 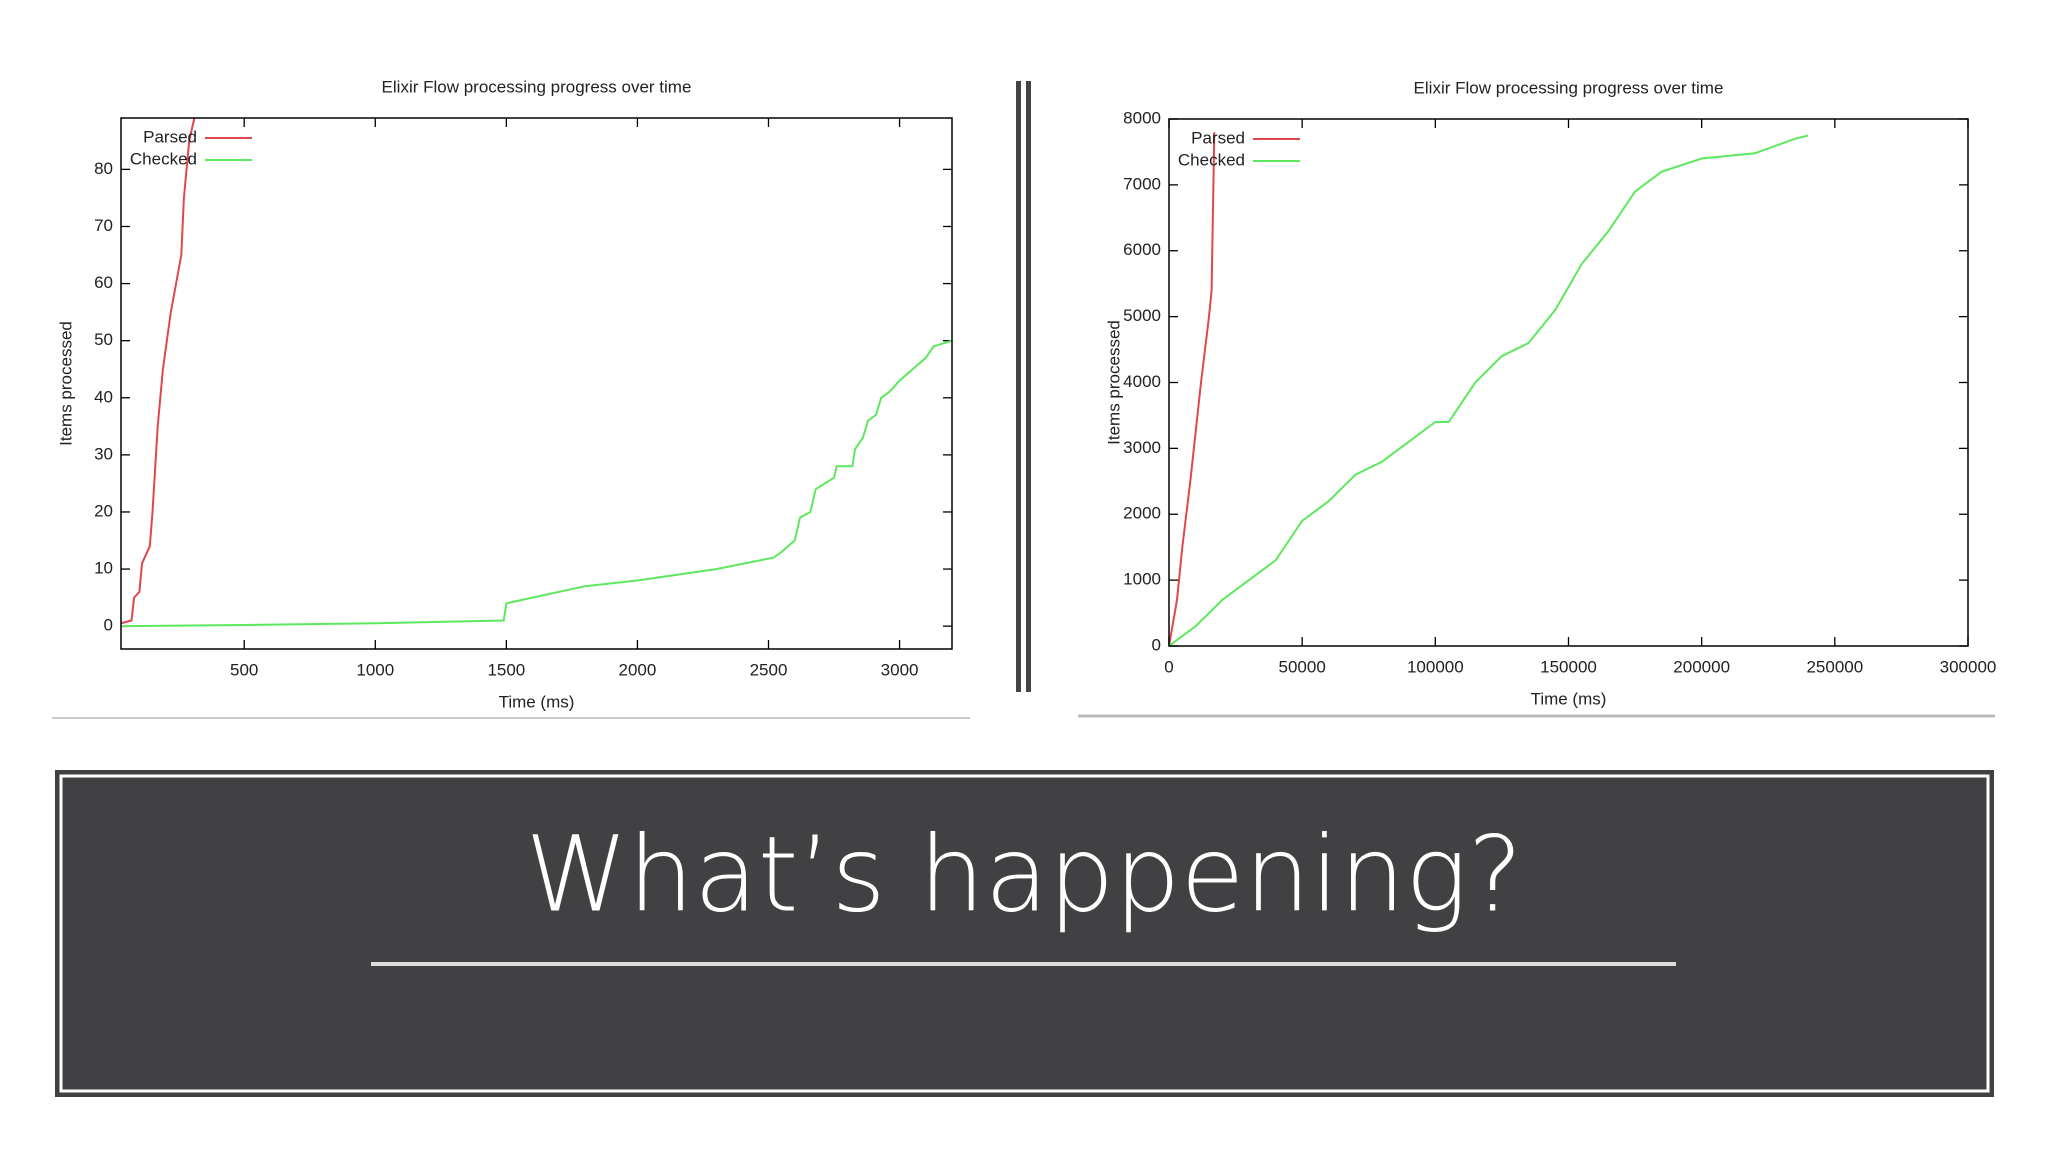 I want to click on x-tick-label: 2000, so click(x=638, y=669).